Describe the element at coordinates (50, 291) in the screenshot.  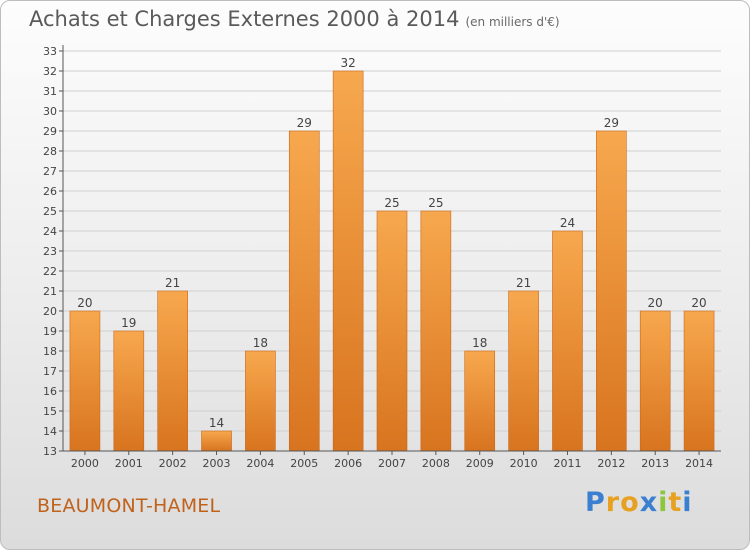
I see `y-tick-label: 21` at that location.